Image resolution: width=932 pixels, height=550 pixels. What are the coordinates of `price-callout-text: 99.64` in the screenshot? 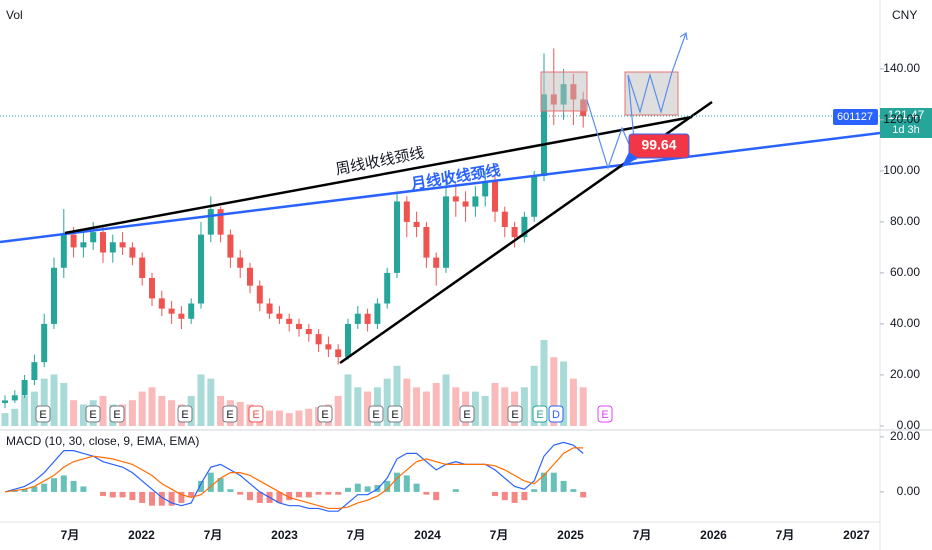 It's located at (658, 145).